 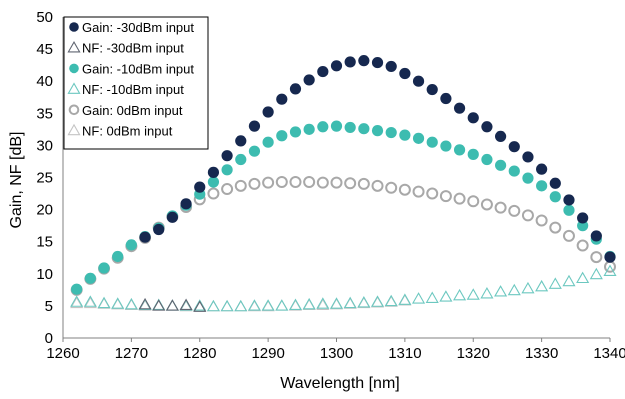 I want to click on x-tick-label: 1340, so click(x=609, y=353).